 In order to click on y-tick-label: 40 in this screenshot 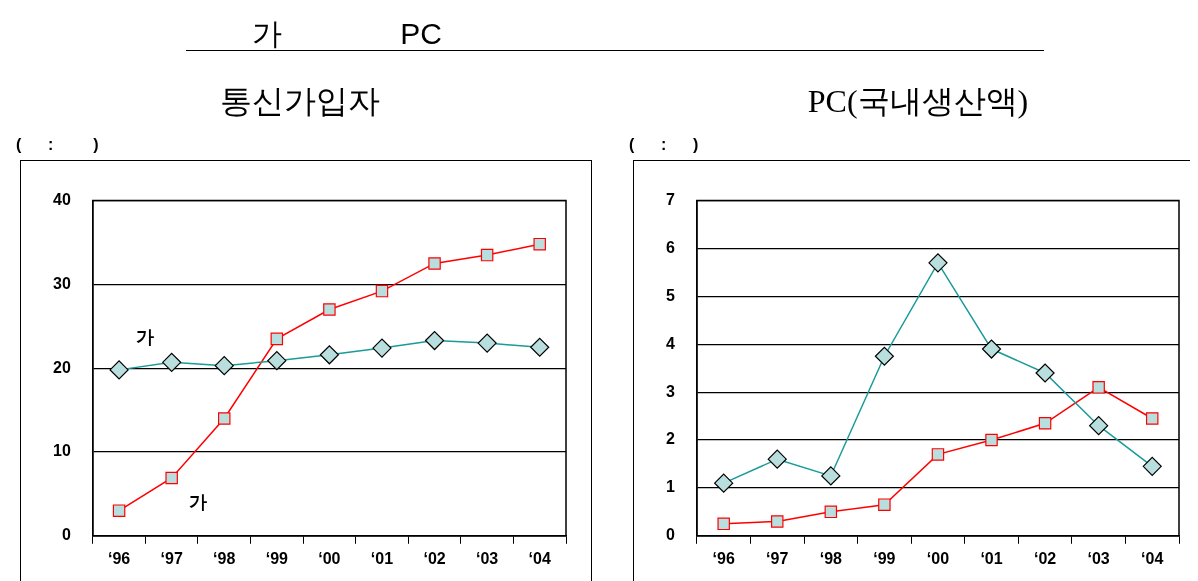, I will do `click(62, 200)`.